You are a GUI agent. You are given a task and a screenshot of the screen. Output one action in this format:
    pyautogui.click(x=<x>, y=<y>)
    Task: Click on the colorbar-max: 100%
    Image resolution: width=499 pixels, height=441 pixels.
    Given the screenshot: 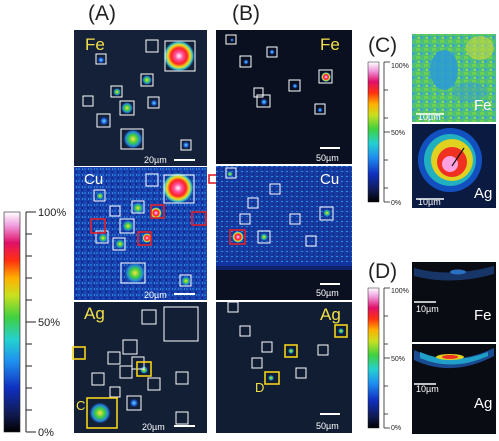 What is the action you would take?
    pyautogui.click(x=52, y=213)
    